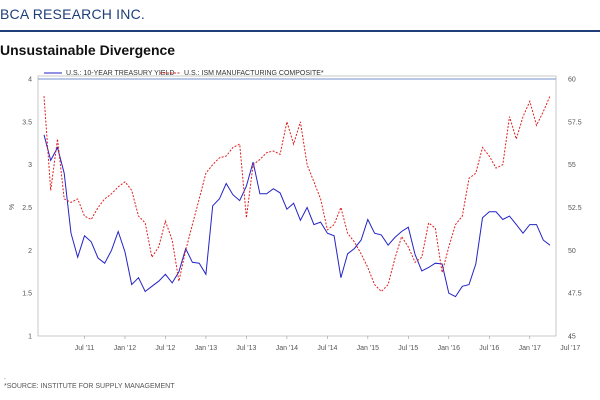 Image resolution: width=600 pixels, height=400 pixels. What do you see at coordinates (125, 348) in the screenshot?
I see `x-tick-label: Jan '12` at bounding box center [125, 348].